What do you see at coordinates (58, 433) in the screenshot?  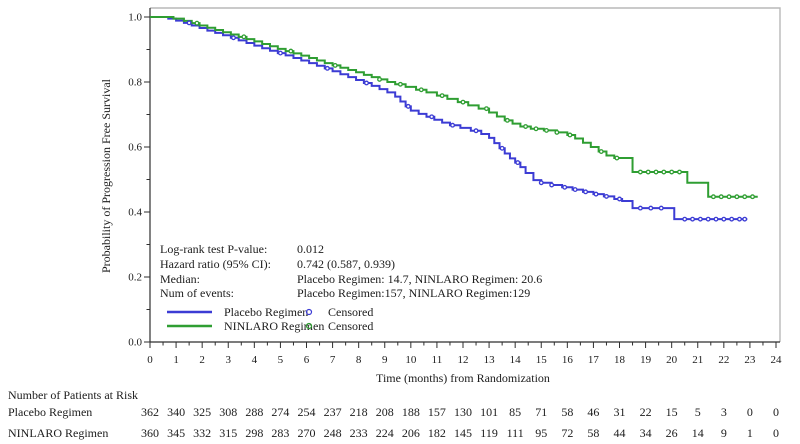 I see `at-risk-row-label-ninlaro: NINLARO Regimen` at bounding box center [58, 433].